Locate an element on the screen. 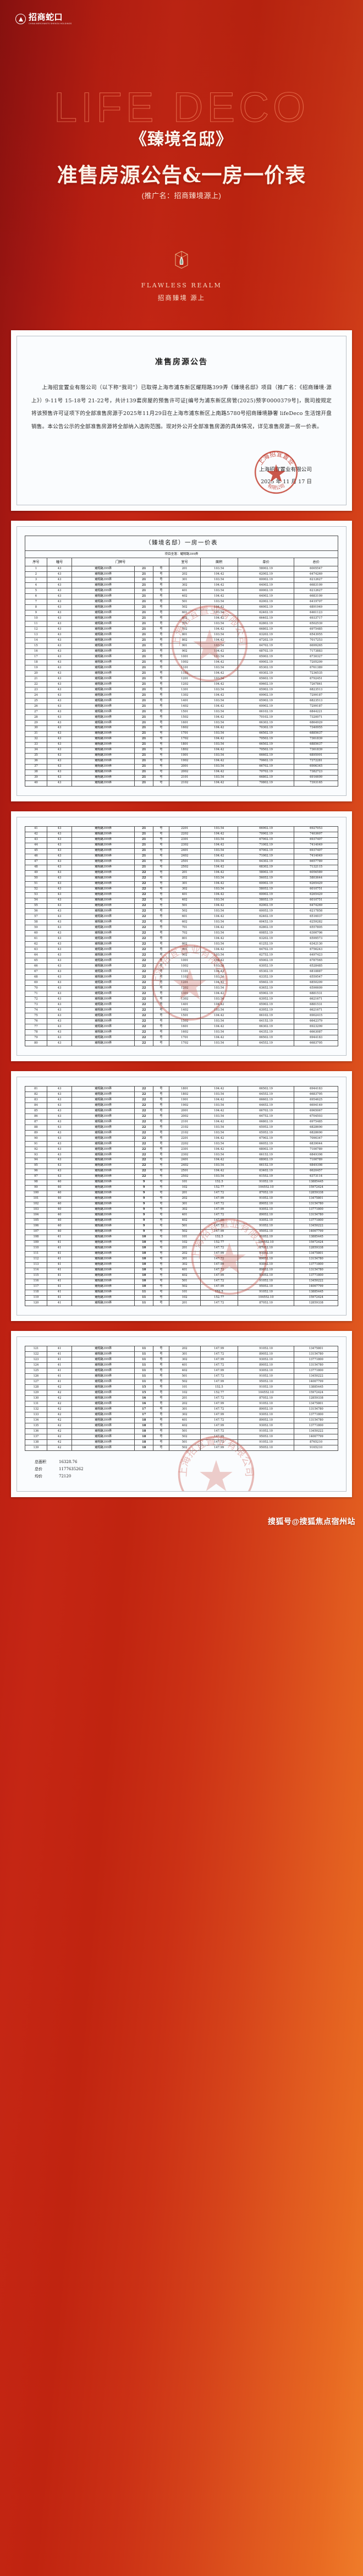  cell-unit: 66302.19 is located at coordinates (266, 1027).